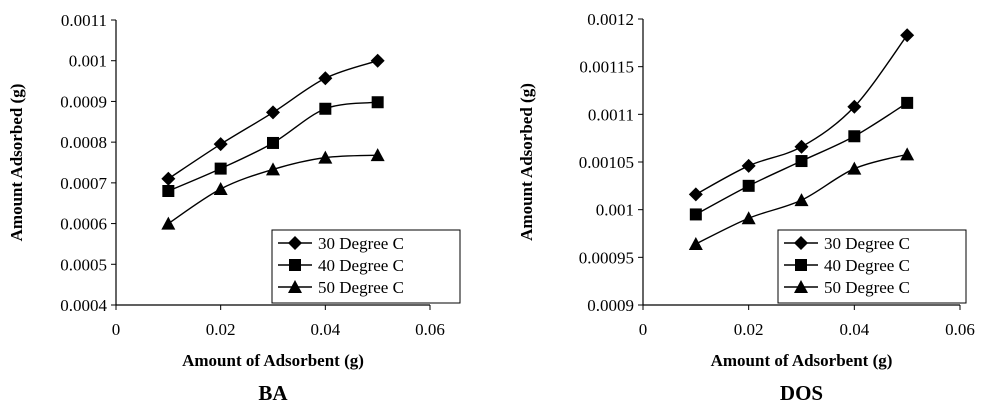  Describe the element at coordinates (83, 142) in the screenshot. I see `y-tick-label: 0.0008` at that location.